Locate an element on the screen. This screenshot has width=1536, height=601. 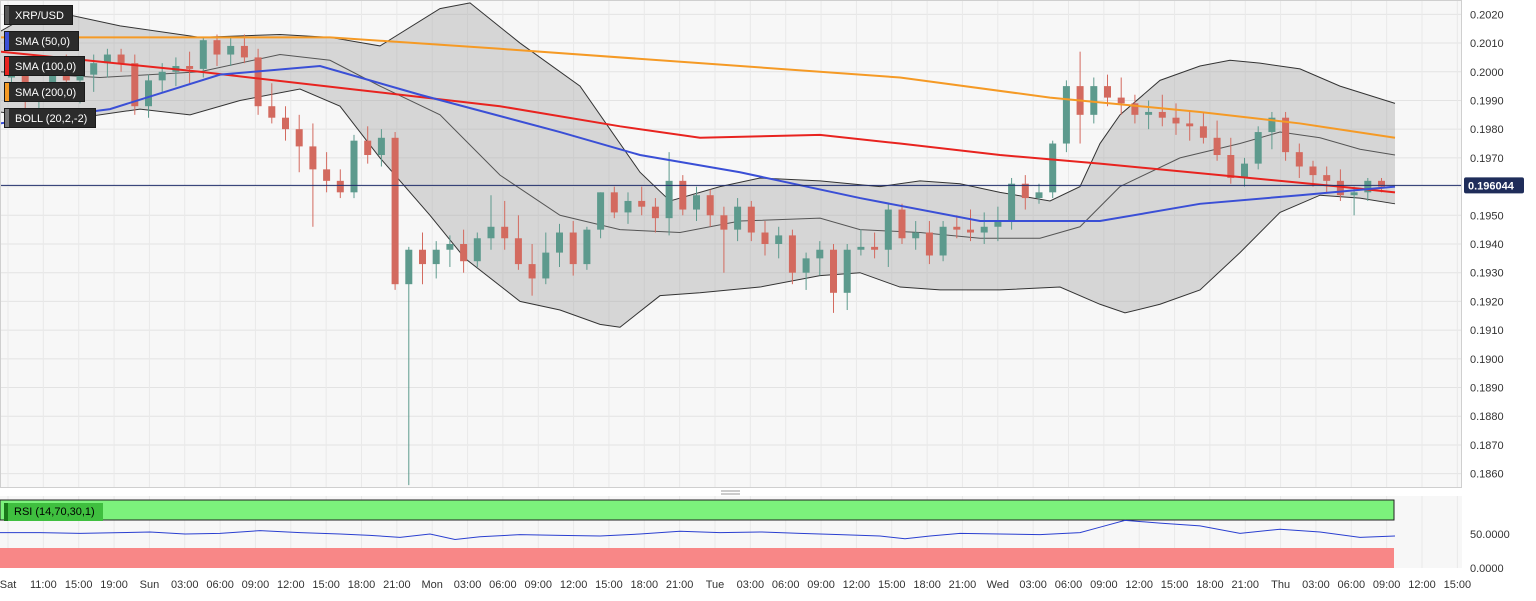
current-price-badge is located at coordinates (1494, 185).